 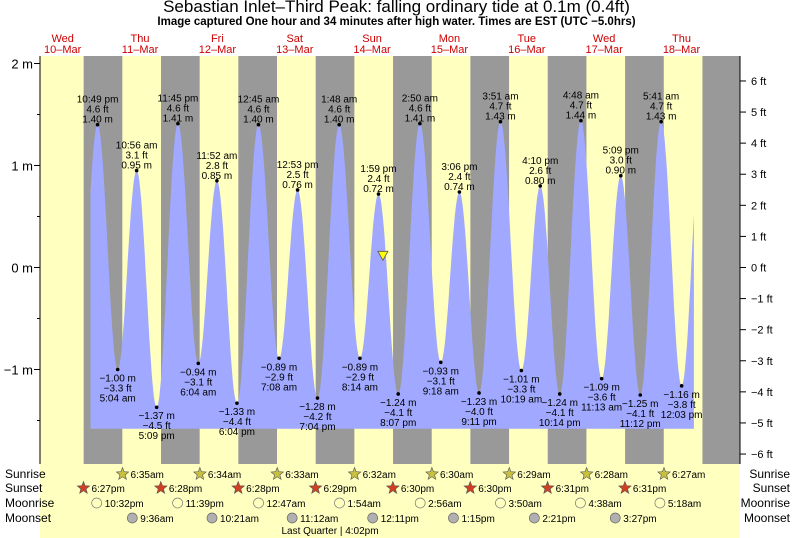 What do you see at coordinates (661, 107) in the screenshot?
I see `high-tide-feet: 4.7 ft` at bounding box center [661, 107].